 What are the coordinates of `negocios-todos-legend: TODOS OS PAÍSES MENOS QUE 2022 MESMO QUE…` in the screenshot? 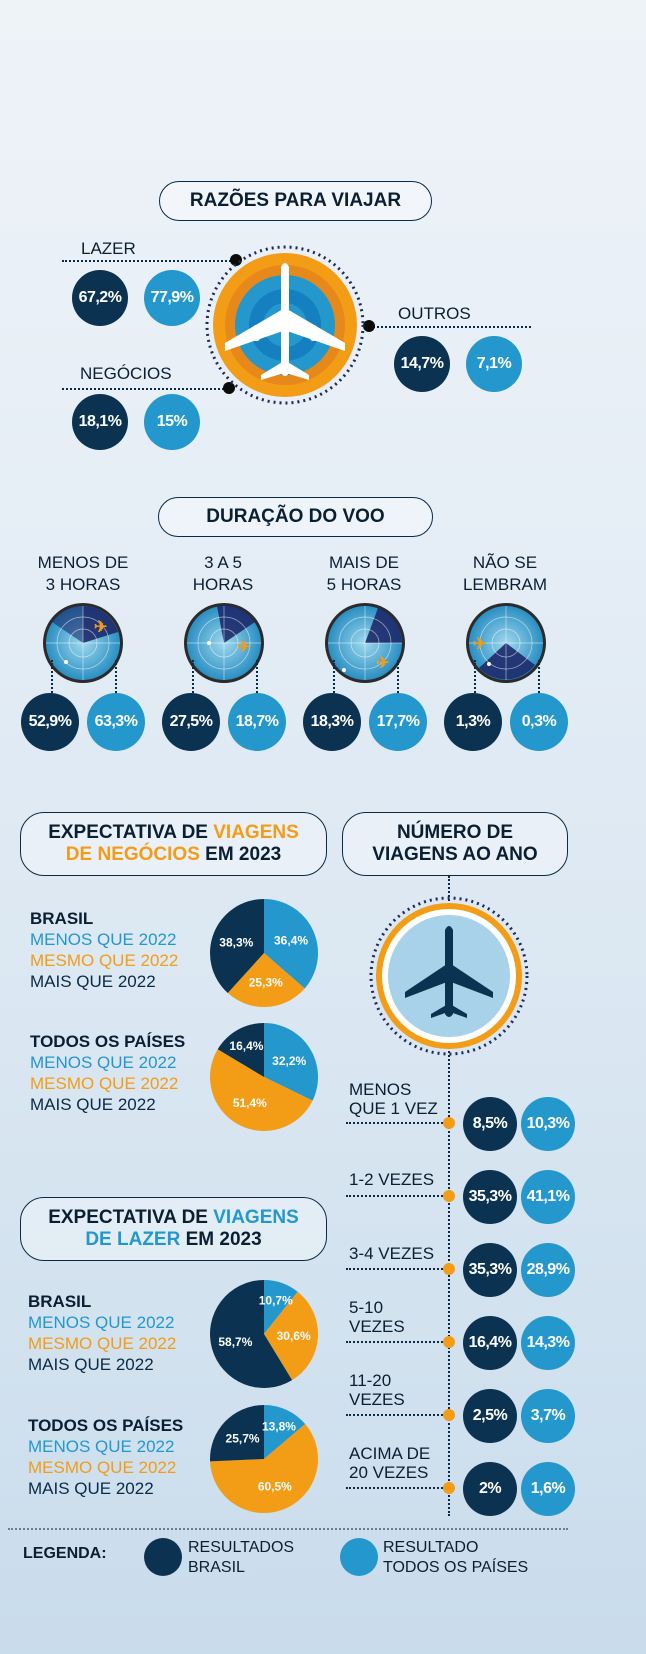 It's located at (107, 1073).